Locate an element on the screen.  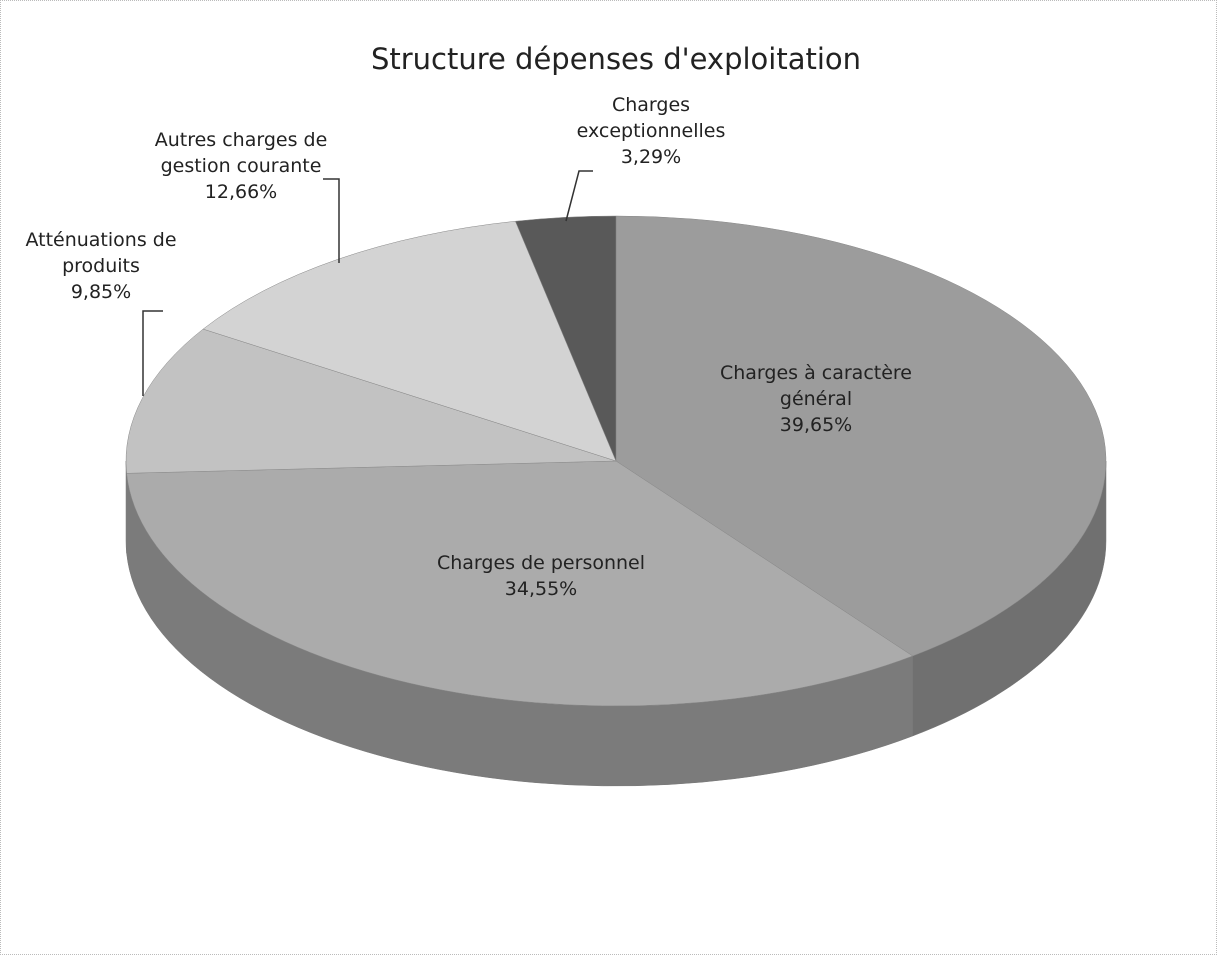
leader-lines is located at coordinates (367, 283).